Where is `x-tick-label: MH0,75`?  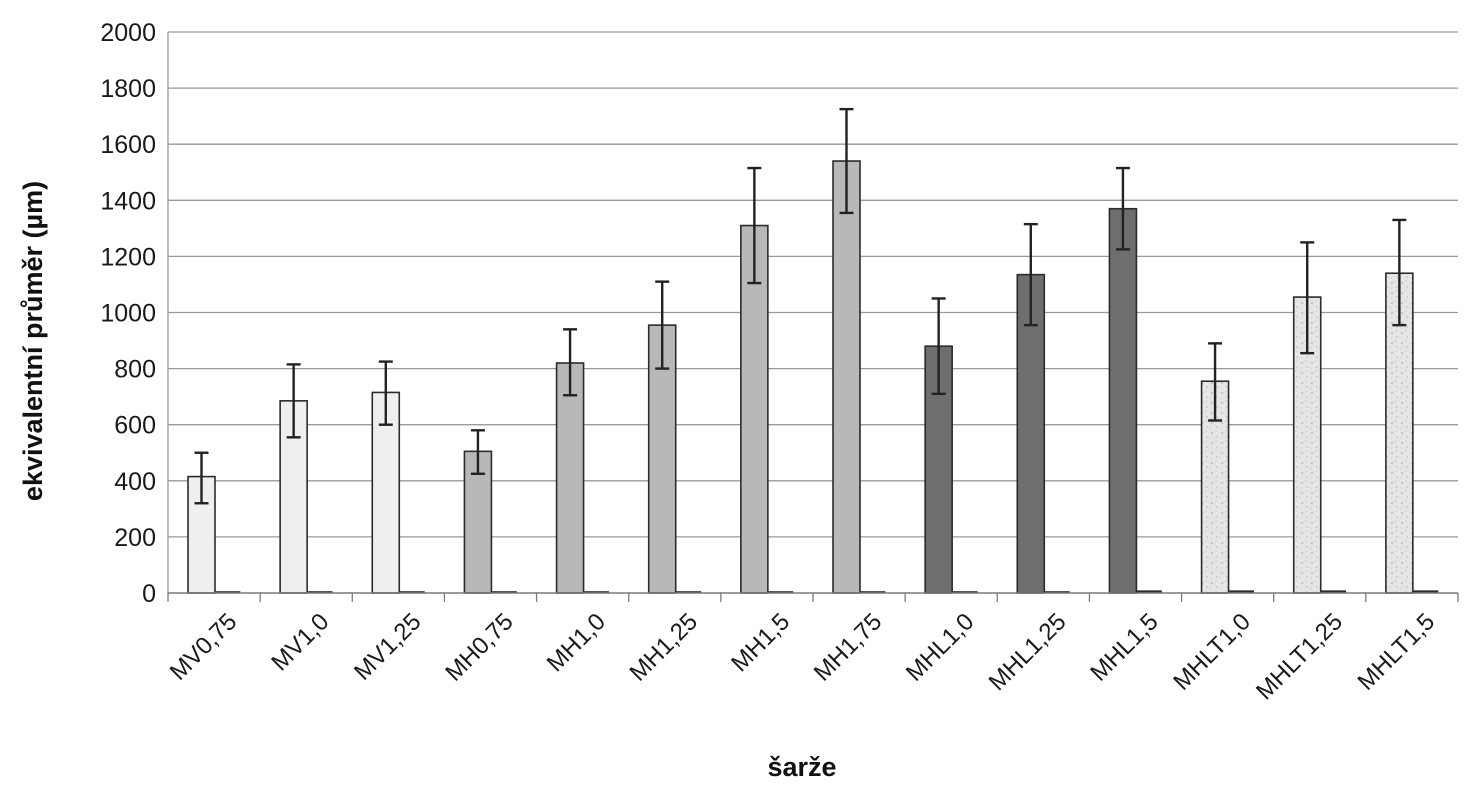 x-tick-label: MH0,75 is located at coordinates (479, 647).